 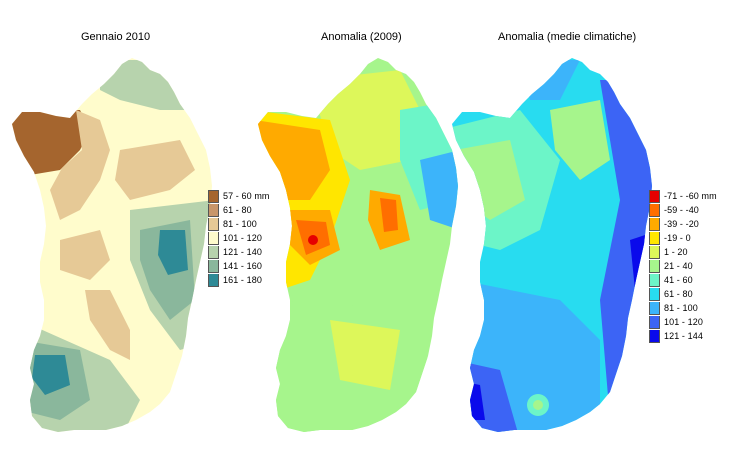 What do you see at coordinates (389, 215) in the screenshot?
I see `map2-zone-minus59-minus40-c` at bounding box center [389, 215].